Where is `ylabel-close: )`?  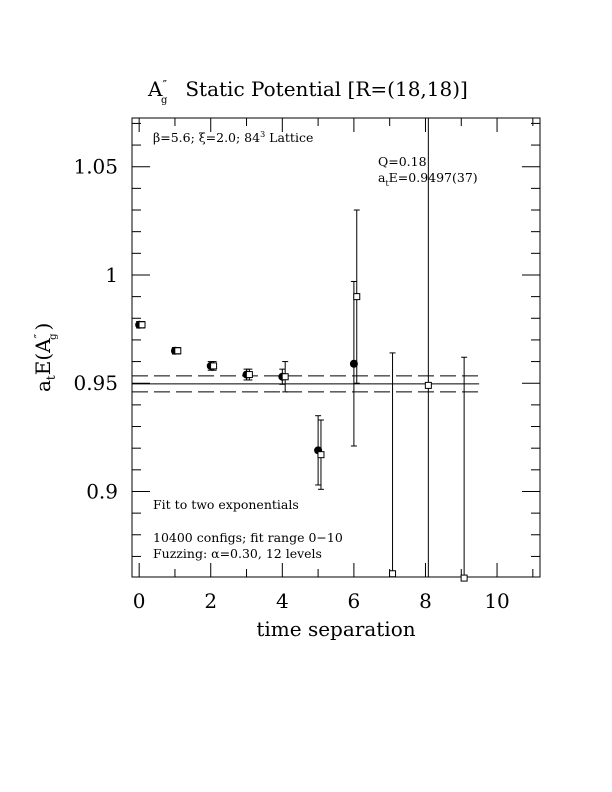 ylabel-close: ) is located at coordinates (43, 327).